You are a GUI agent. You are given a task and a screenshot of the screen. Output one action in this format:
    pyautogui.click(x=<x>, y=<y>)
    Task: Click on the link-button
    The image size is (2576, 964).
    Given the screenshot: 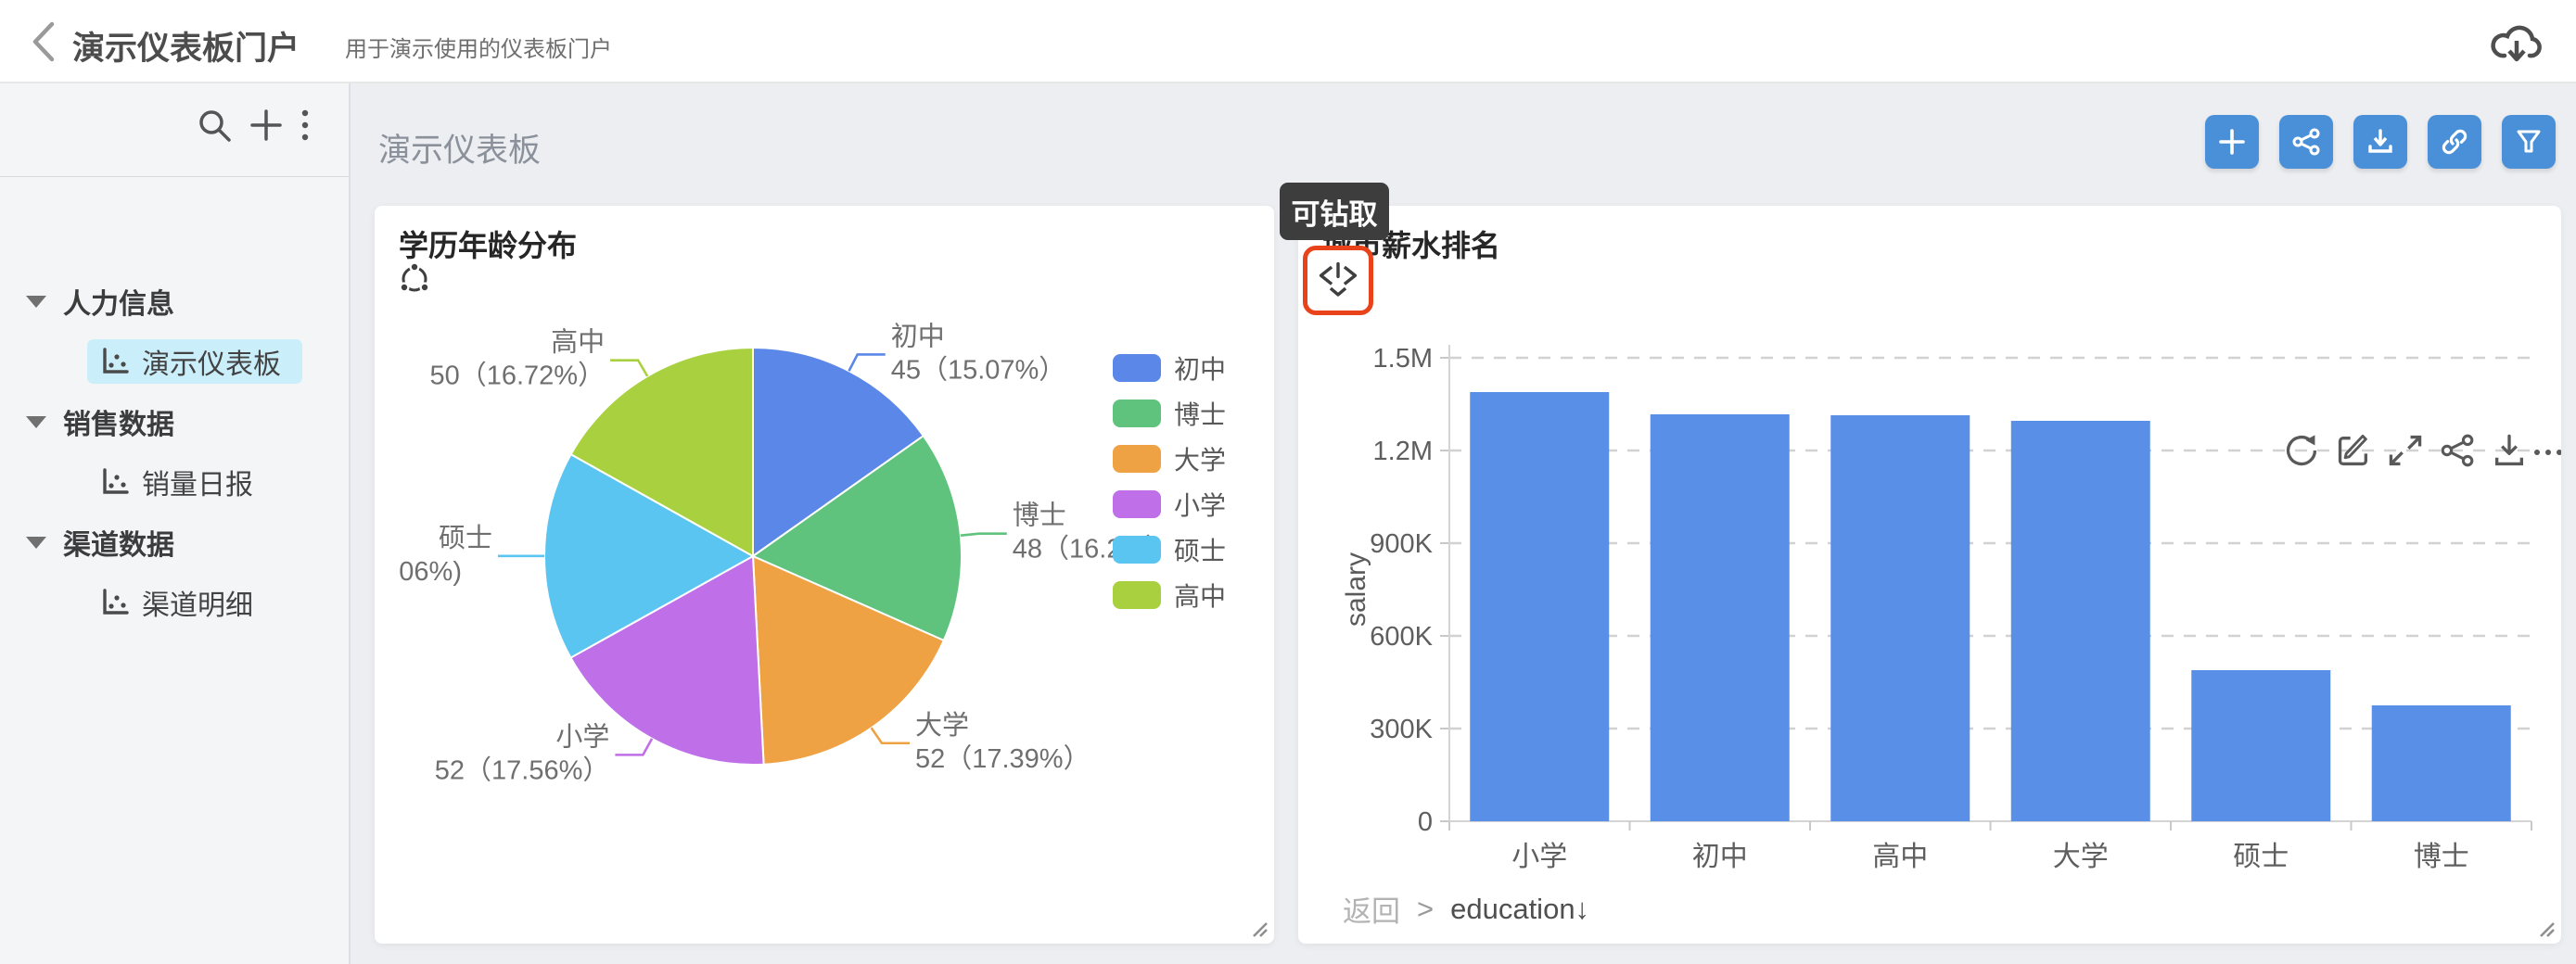 What is the action you would take?
    pyautogui.click(x=2454, y=142)
    